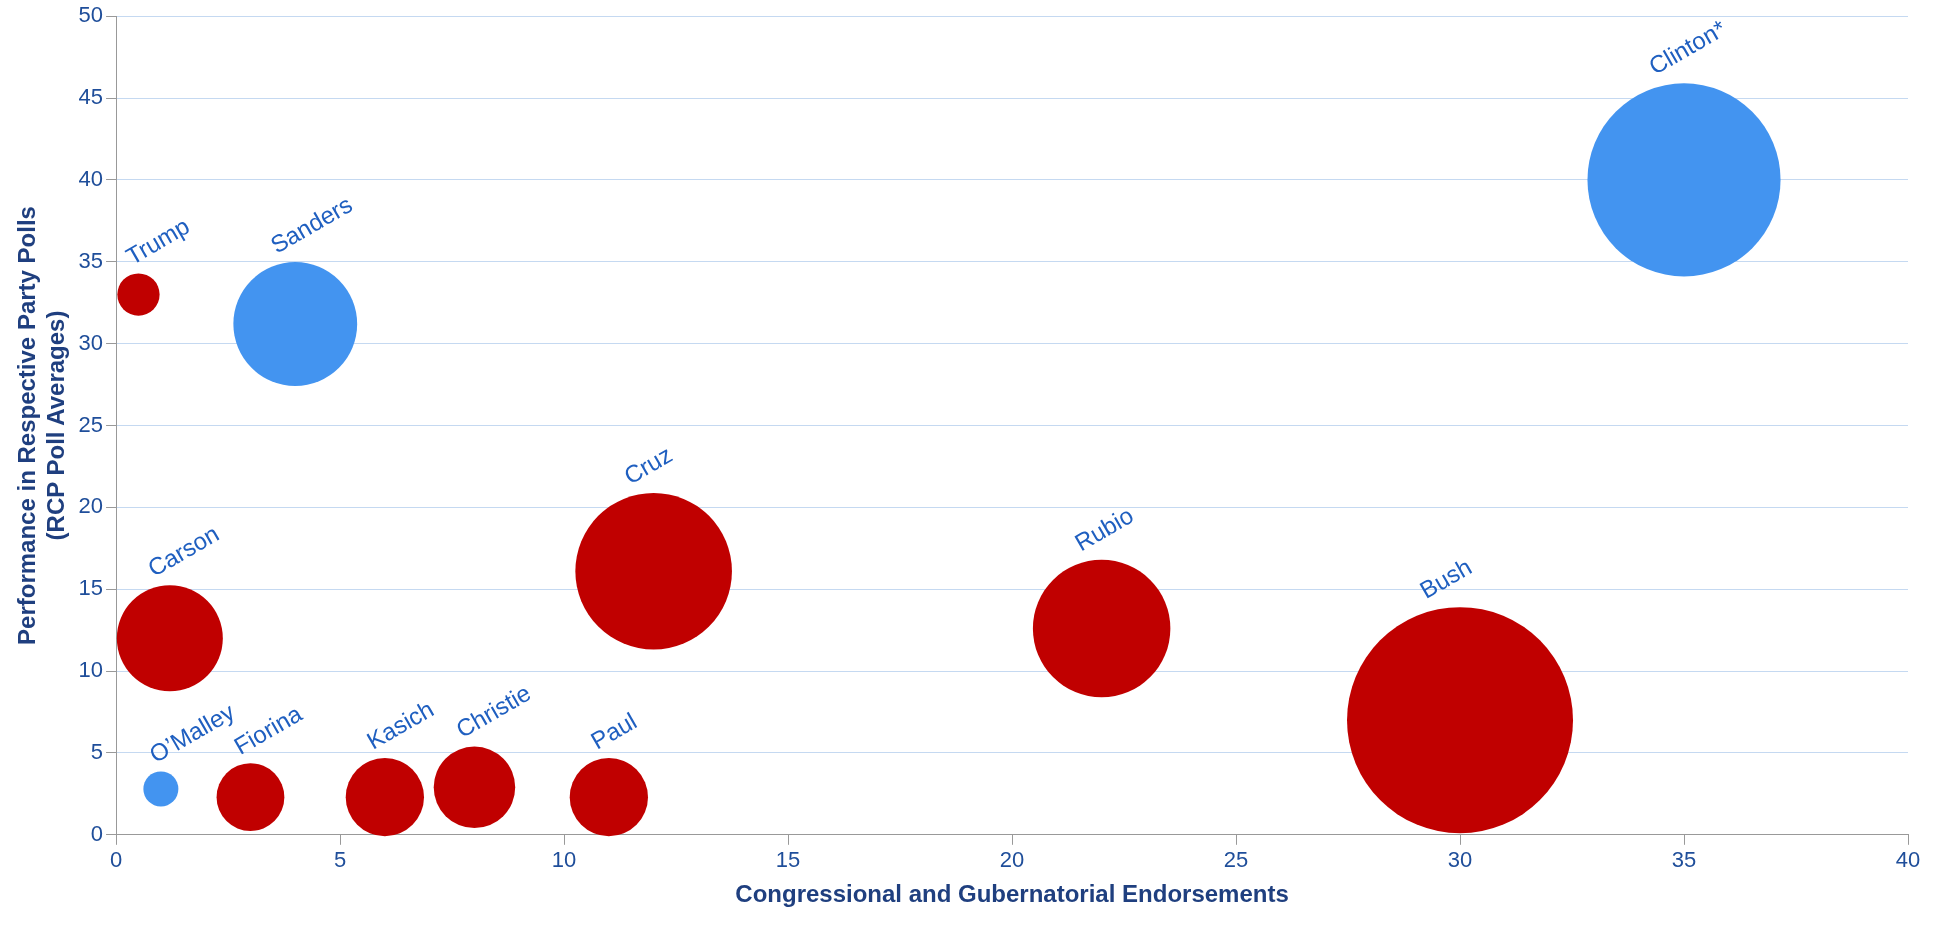  Describe the element at coordinates (1104, 529) in the screenshot. I see `text: Rubio` at that location.